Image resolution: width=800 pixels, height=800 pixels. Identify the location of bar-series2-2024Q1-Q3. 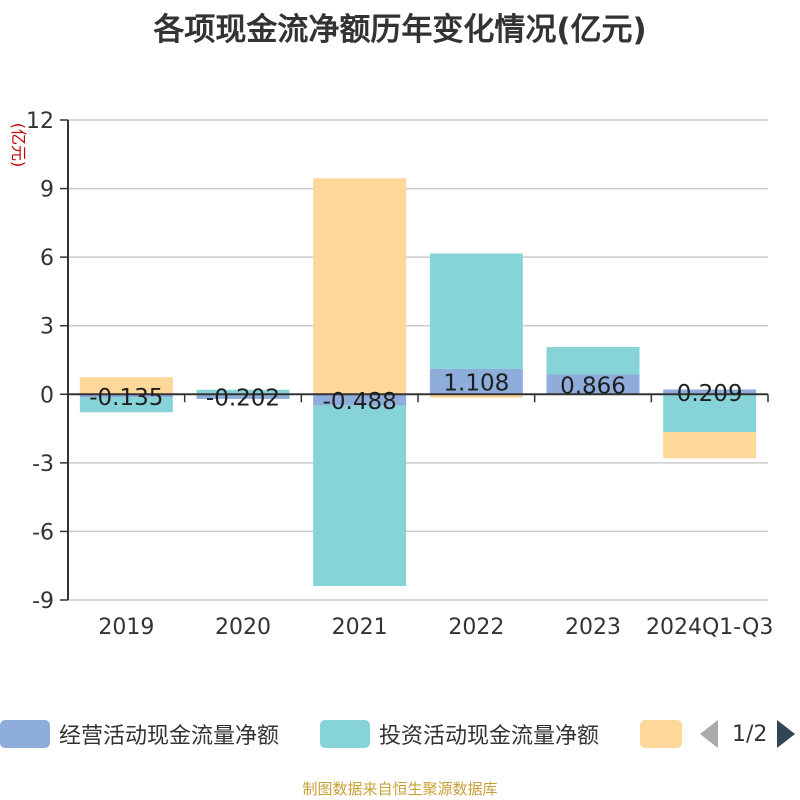
(710, 445).